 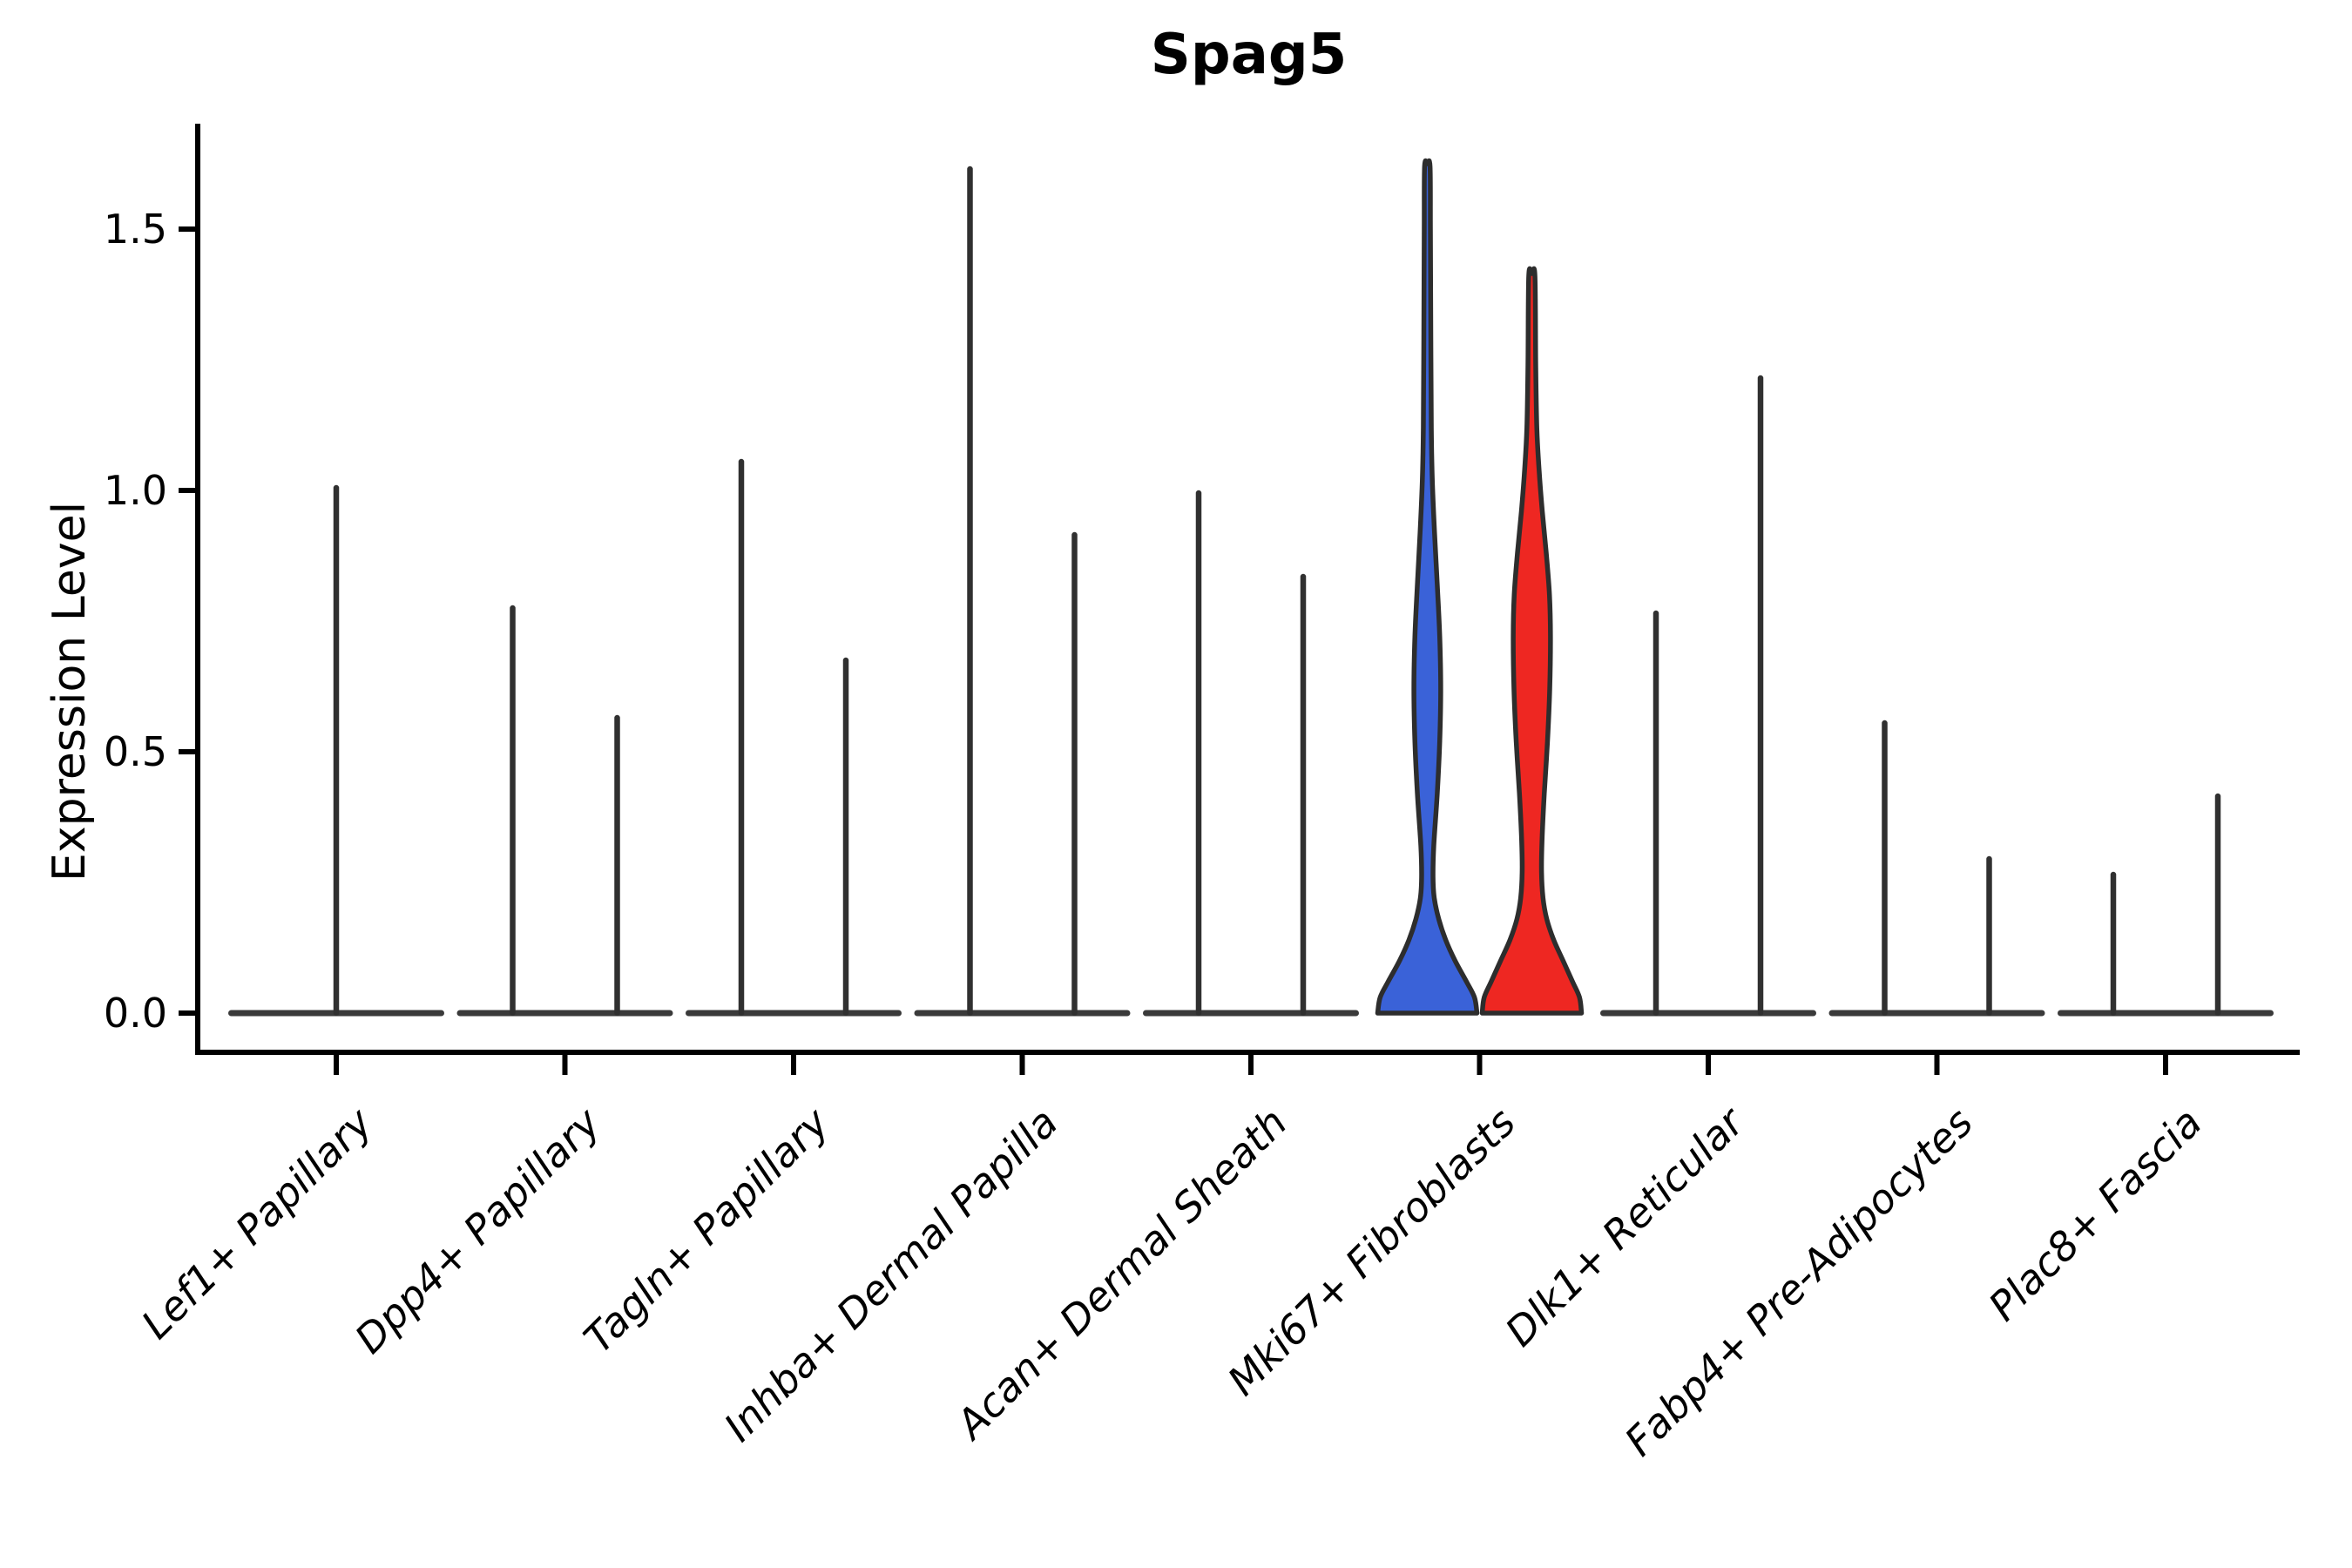 I want to click on y-tick-label-0.5: 0.5, so click(x=135, y=751).